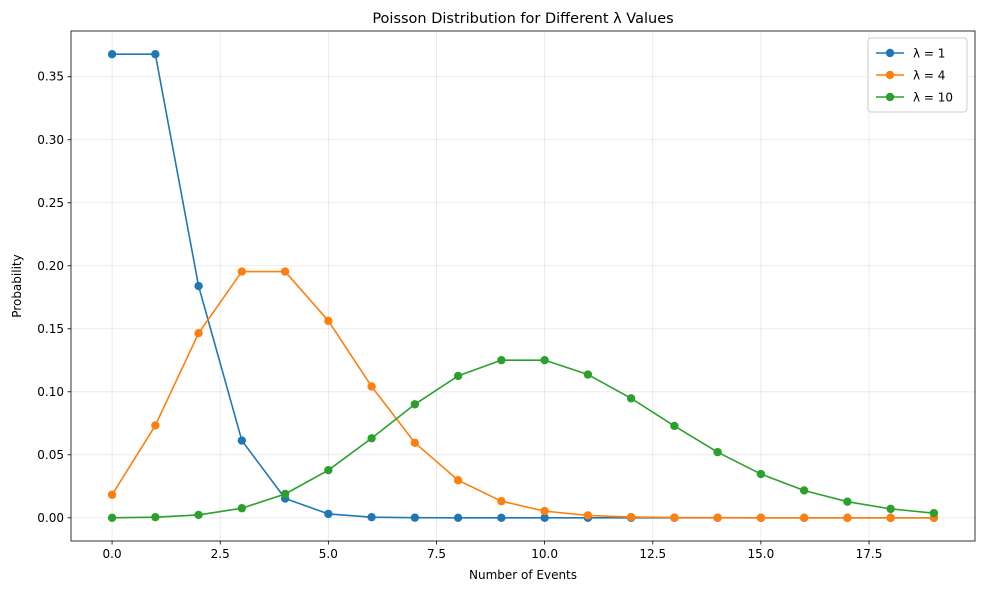 The height and width of the screenshot is (590, 989). What do you see at coordinates (869, 554) in the screenshot?
I see `x-tick-label: 17.5` at bounding box center [869, 554].